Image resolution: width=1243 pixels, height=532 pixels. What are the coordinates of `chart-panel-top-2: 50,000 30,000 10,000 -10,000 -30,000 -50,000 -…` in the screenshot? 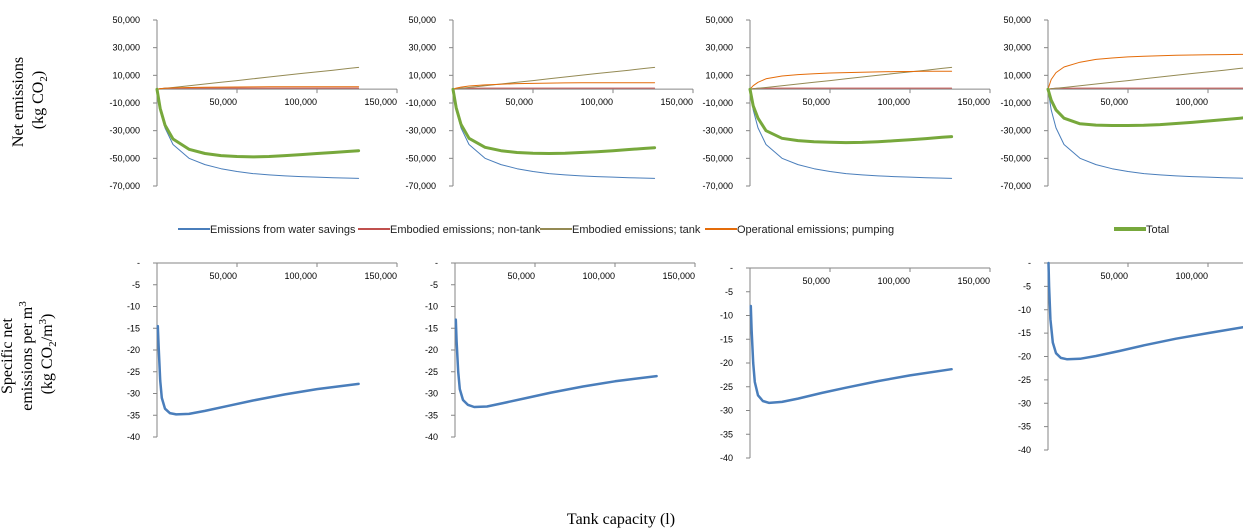 It's located at (549, 103).